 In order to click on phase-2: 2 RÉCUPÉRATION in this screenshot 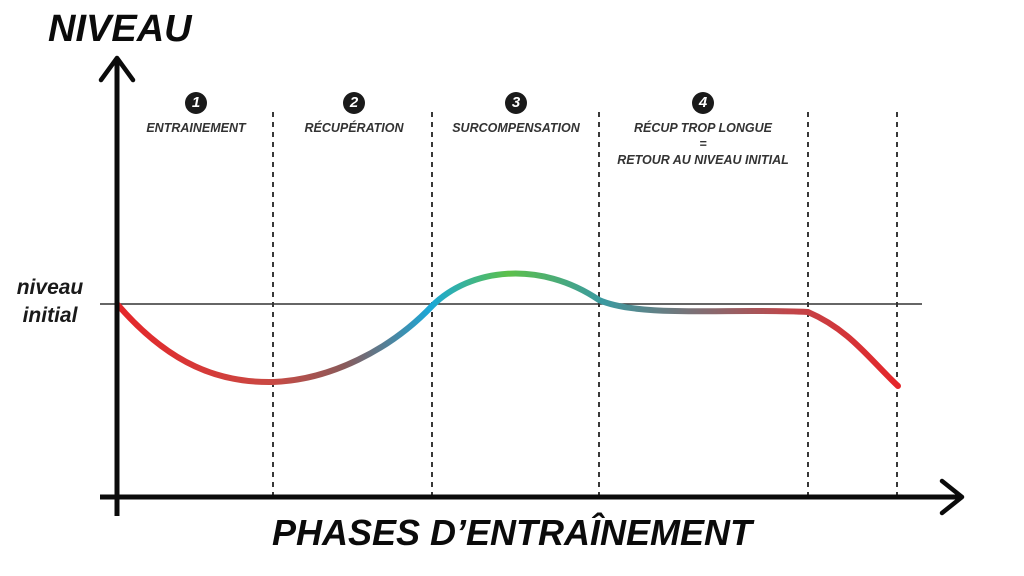, I will do `click(354, 114)`.